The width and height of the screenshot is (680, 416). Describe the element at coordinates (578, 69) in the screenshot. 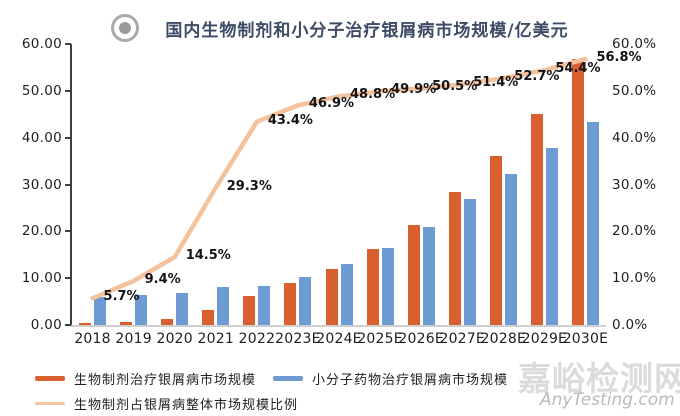

I see `line-point-label: 54.4%` at that location.